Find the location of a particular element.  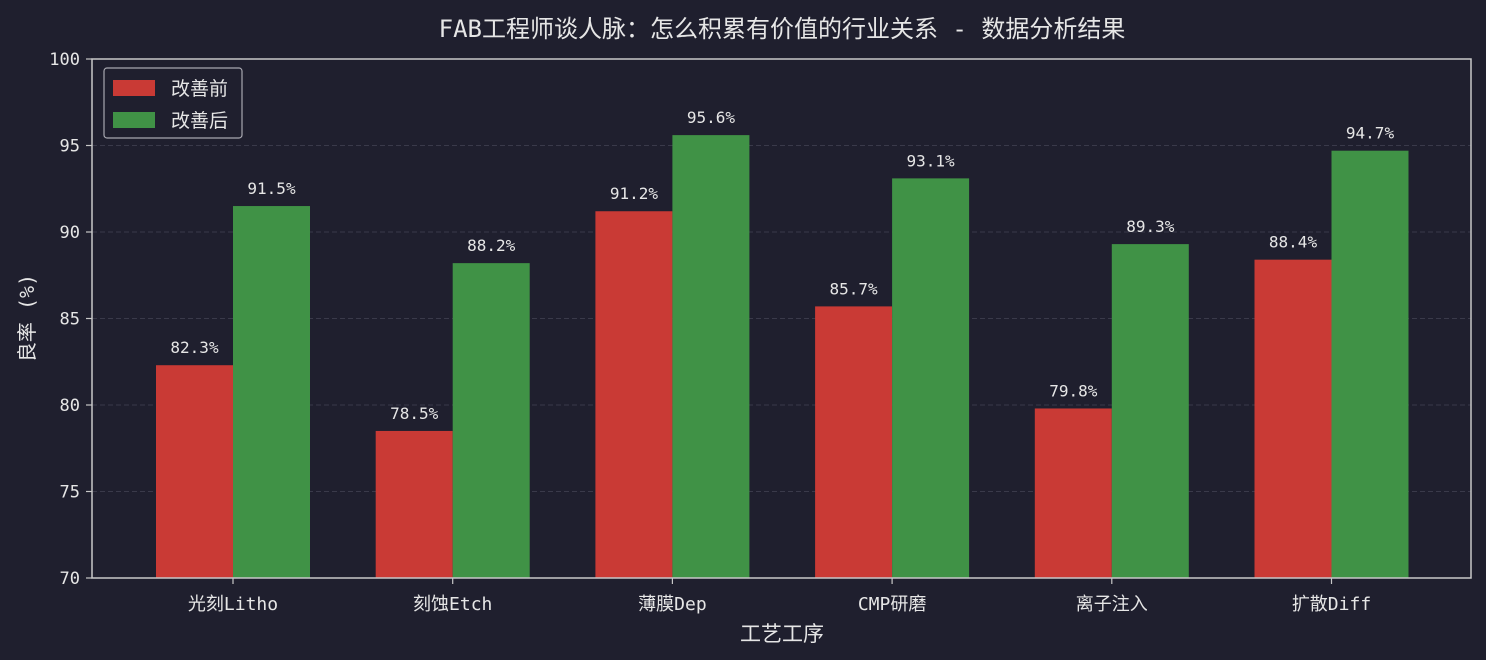

data-label: 85.7% is located at coordinates (854, 288).